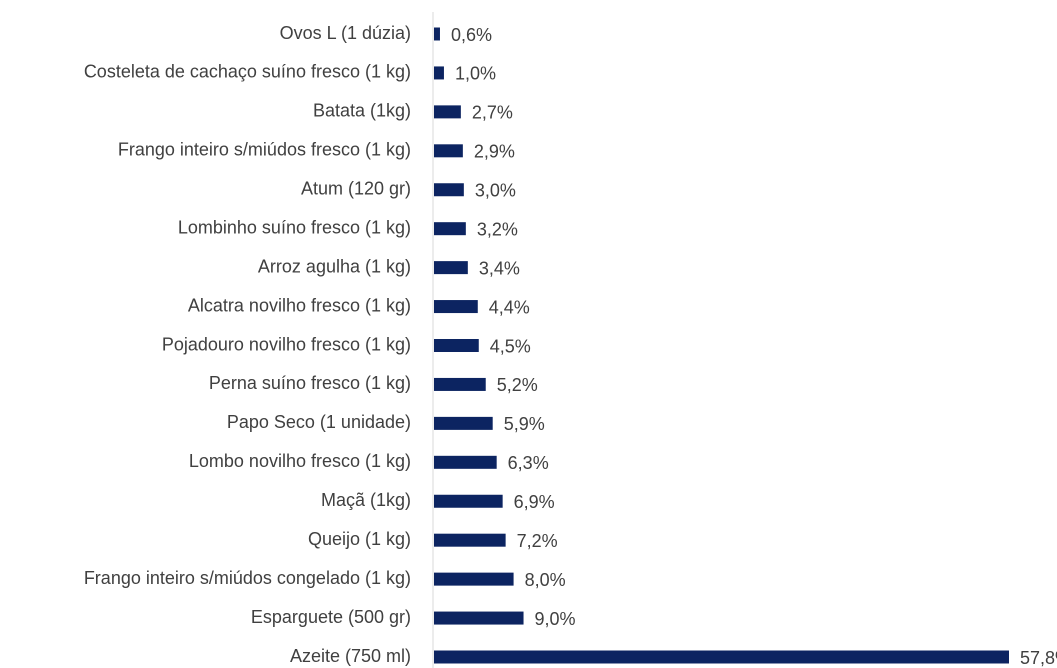 This screenshot has width=1057, height=668. I want to click on category-label: Lombo novilho fresco (1 kg), so click(300, 461).